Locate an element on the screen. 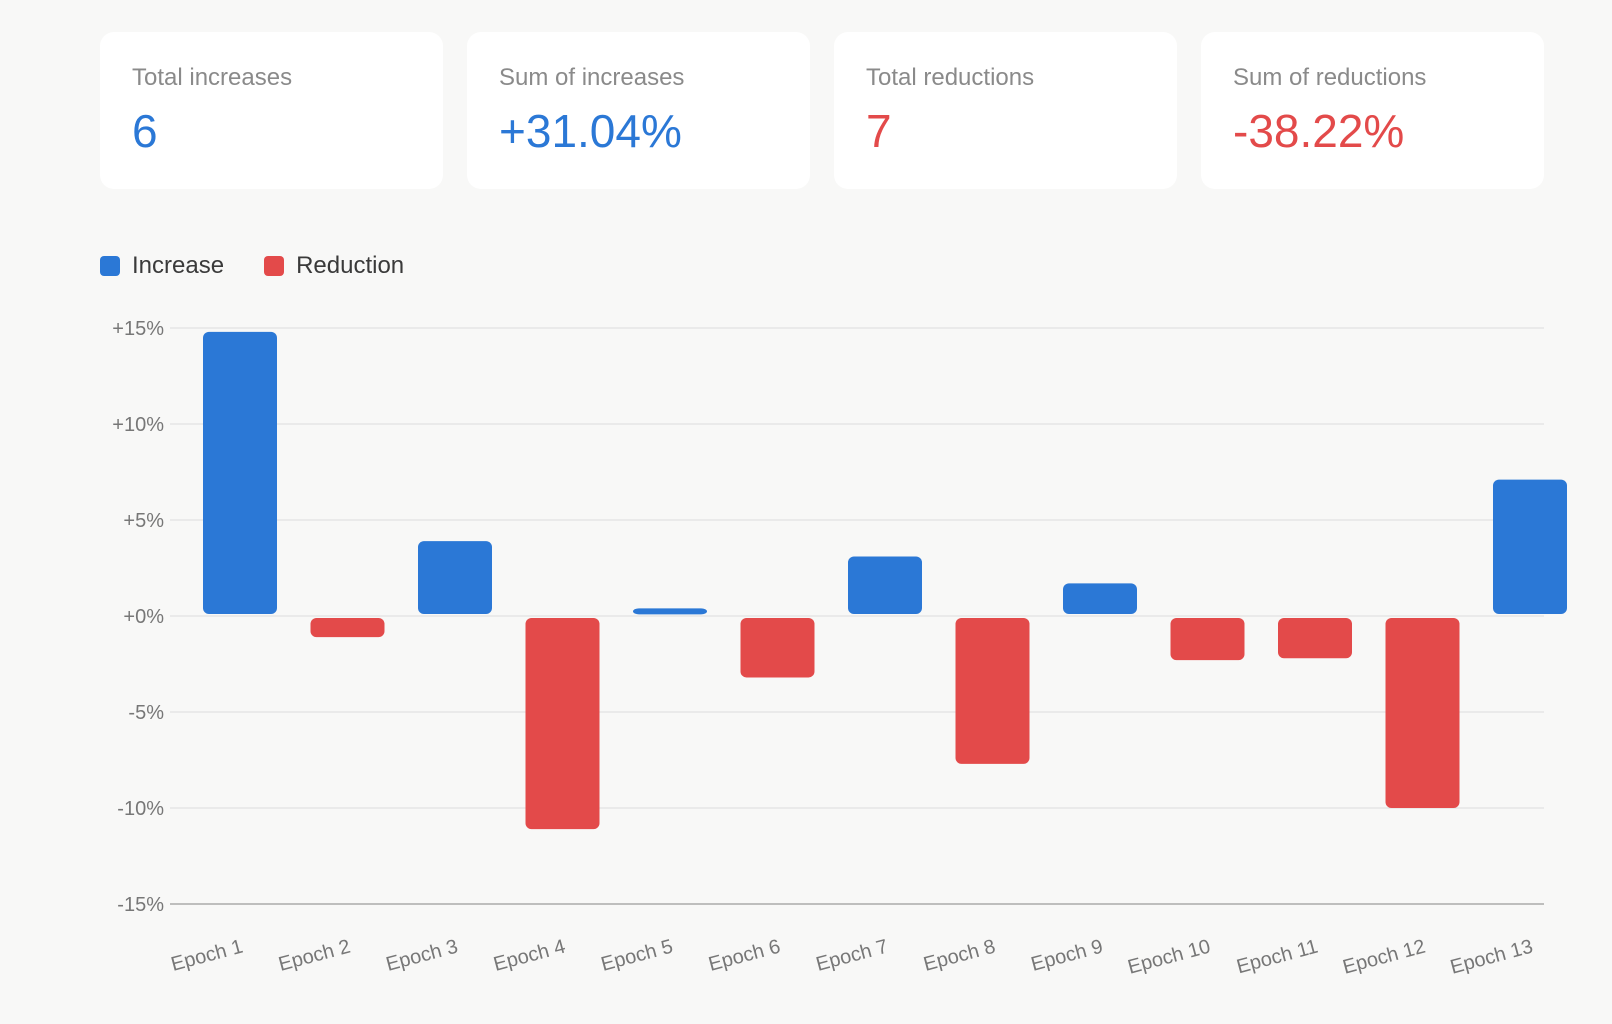 This screenshot has height=1024, width=1612. x-tick-label: Epoch 13 is located at coordinates (1491, 957).